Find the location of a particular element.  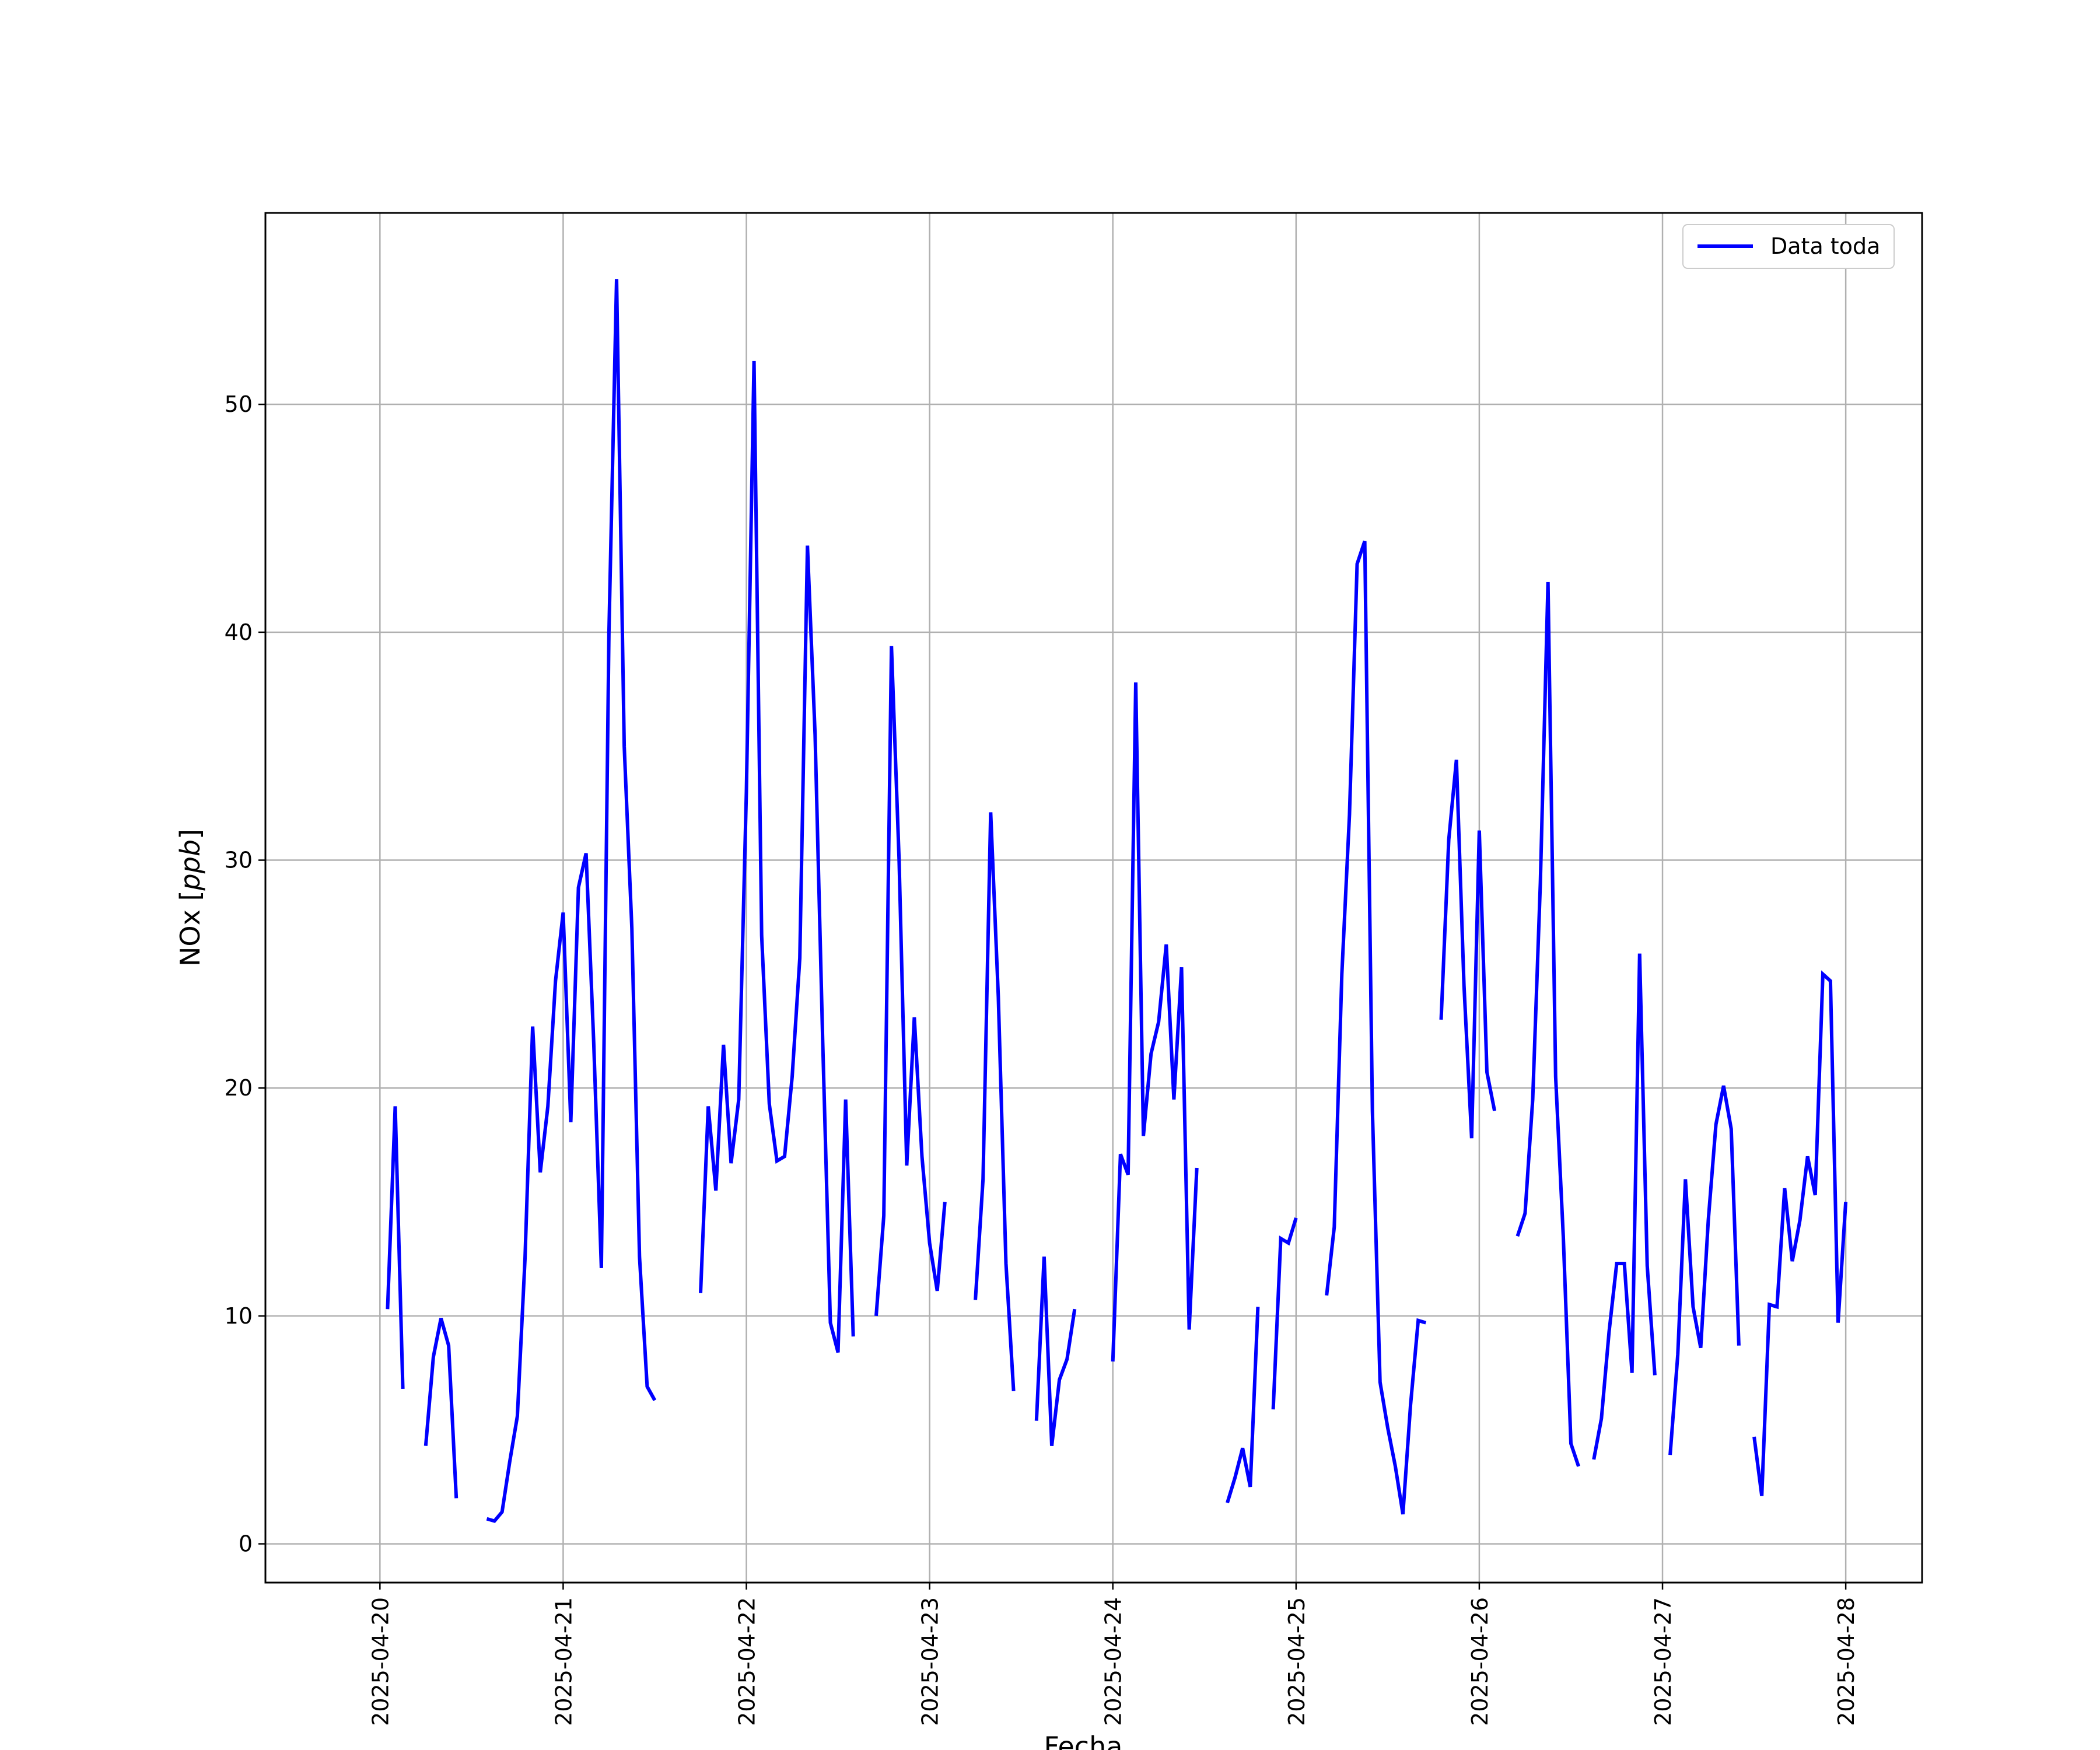

legend: Data toda is located at coordinates (1788, 246).